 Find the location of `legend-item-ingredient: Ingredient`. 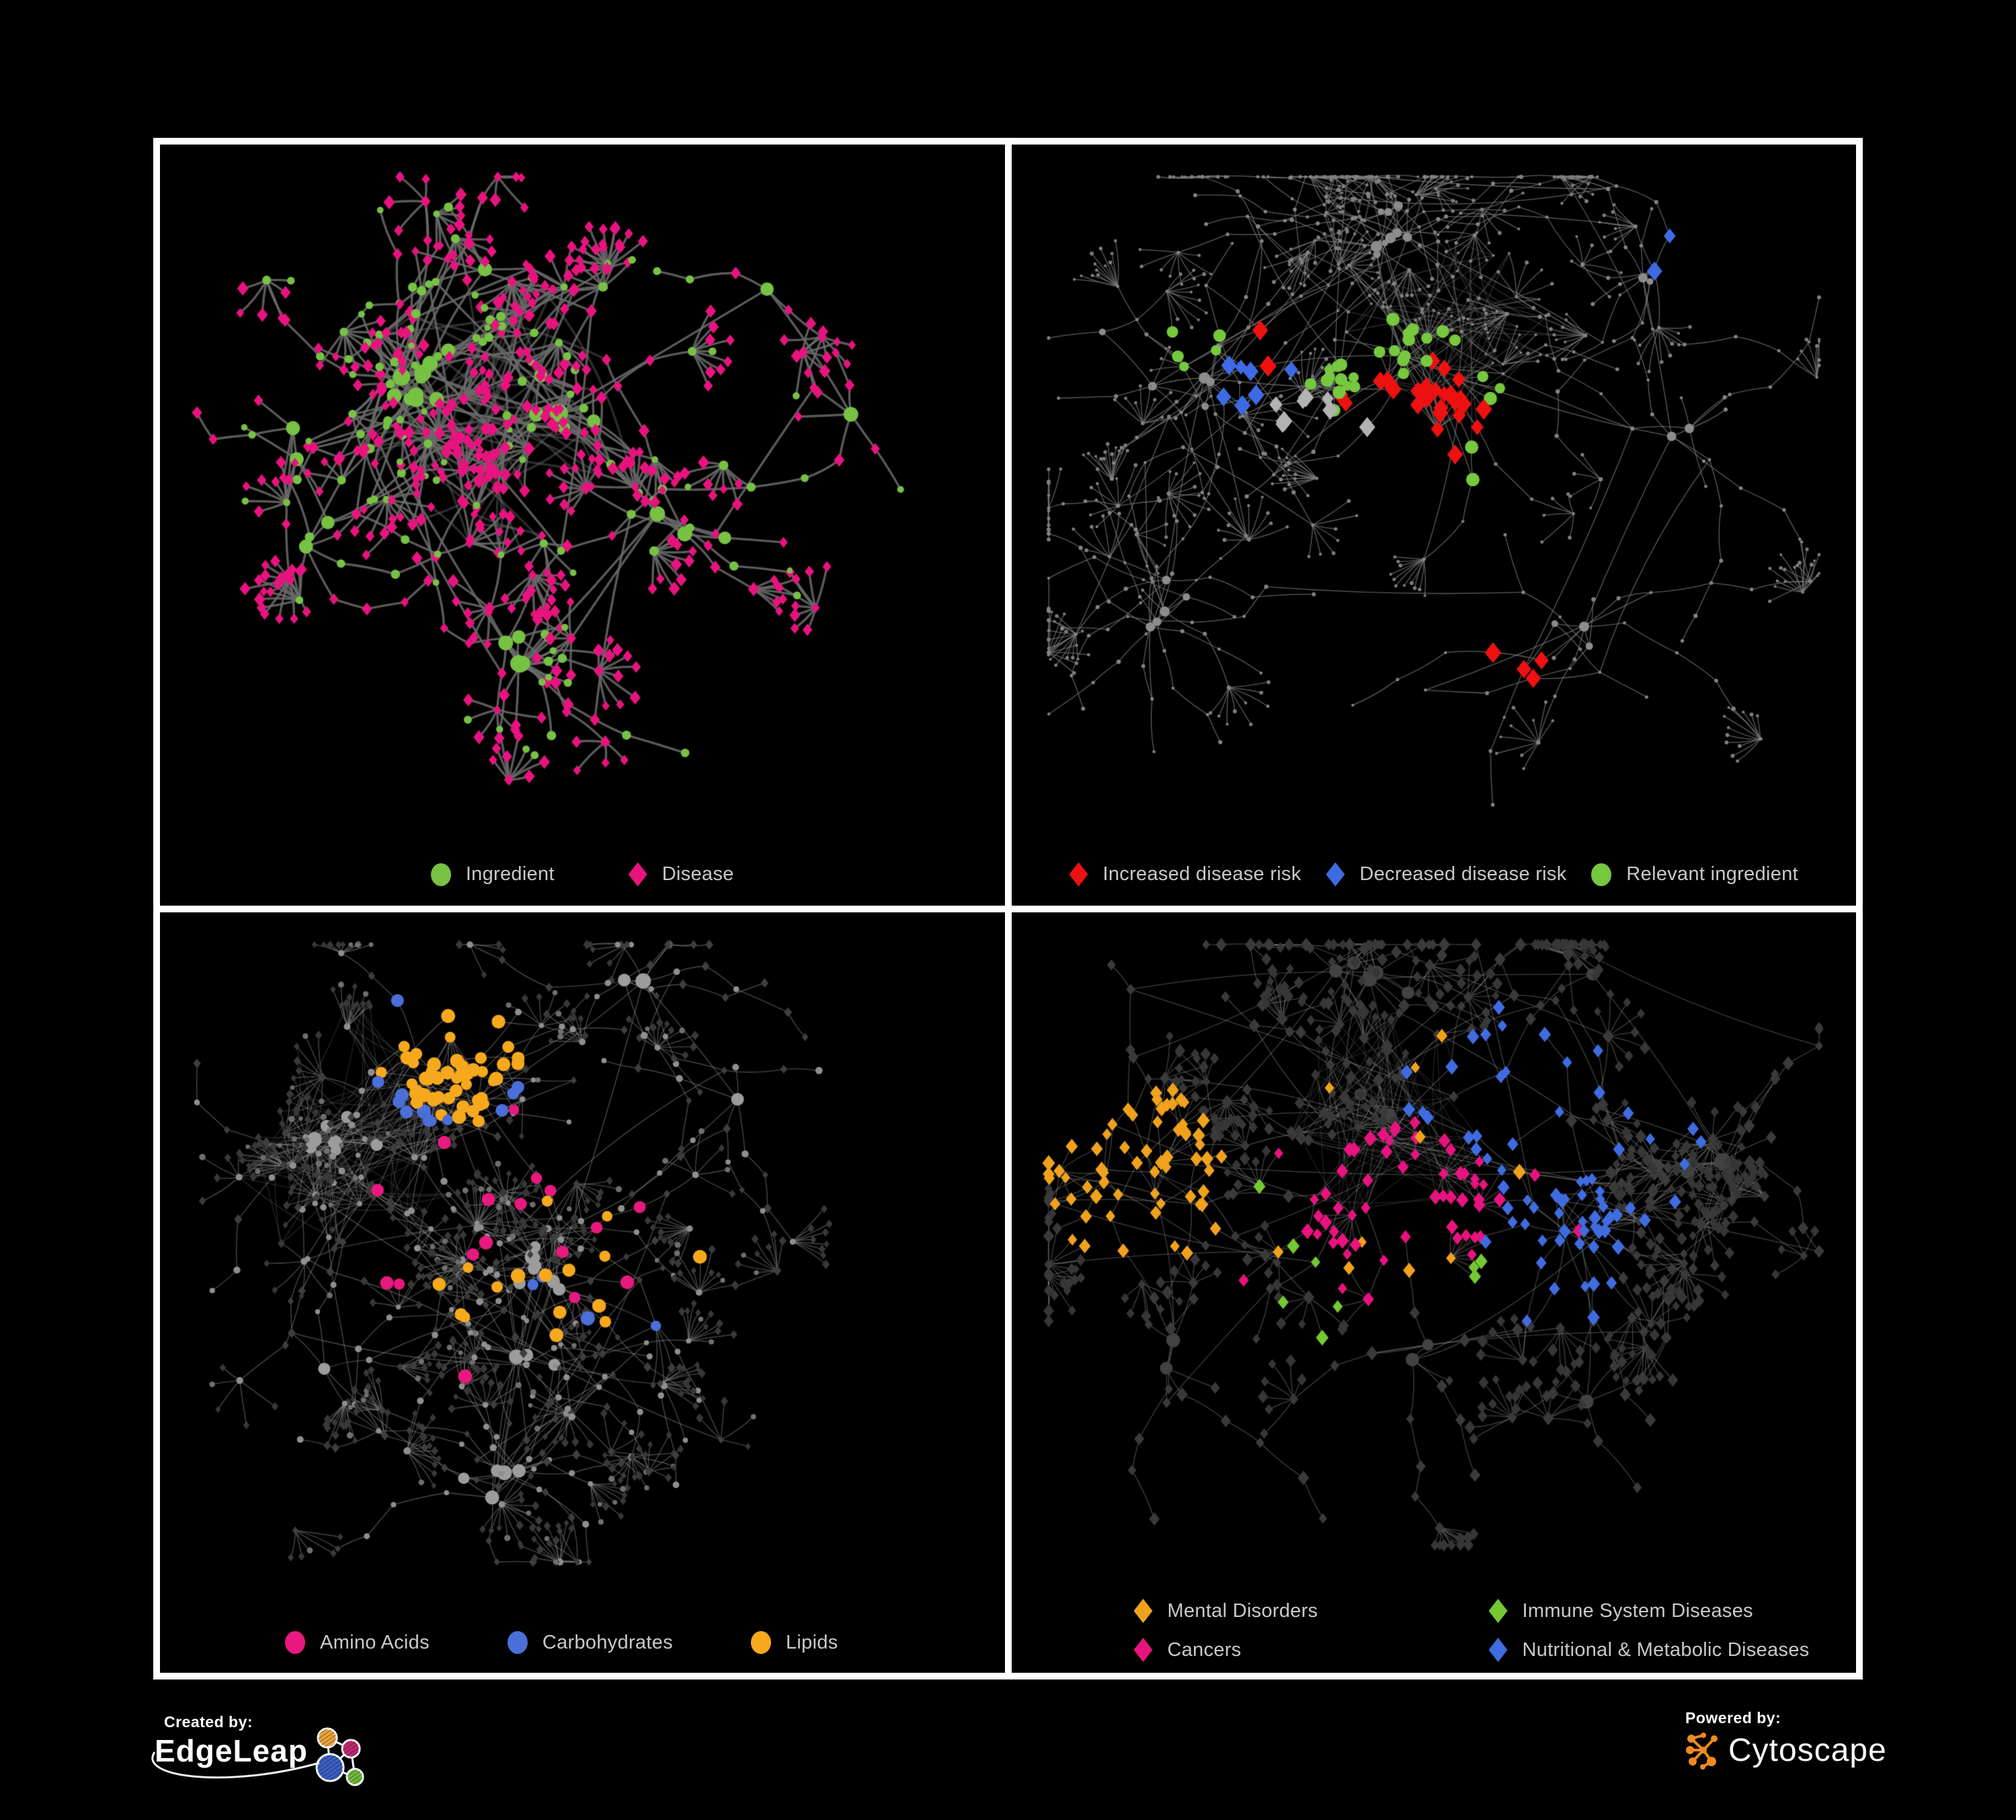

legend-item-ingredient: Ingredient is located at coordinates (492, 874).